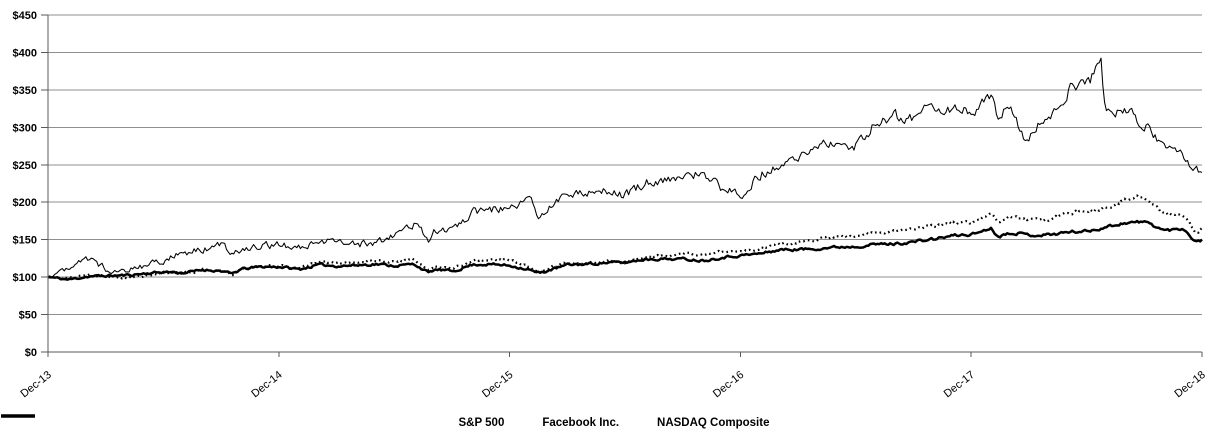  I want to click on y-tick-label: $450, so click(25, 16).